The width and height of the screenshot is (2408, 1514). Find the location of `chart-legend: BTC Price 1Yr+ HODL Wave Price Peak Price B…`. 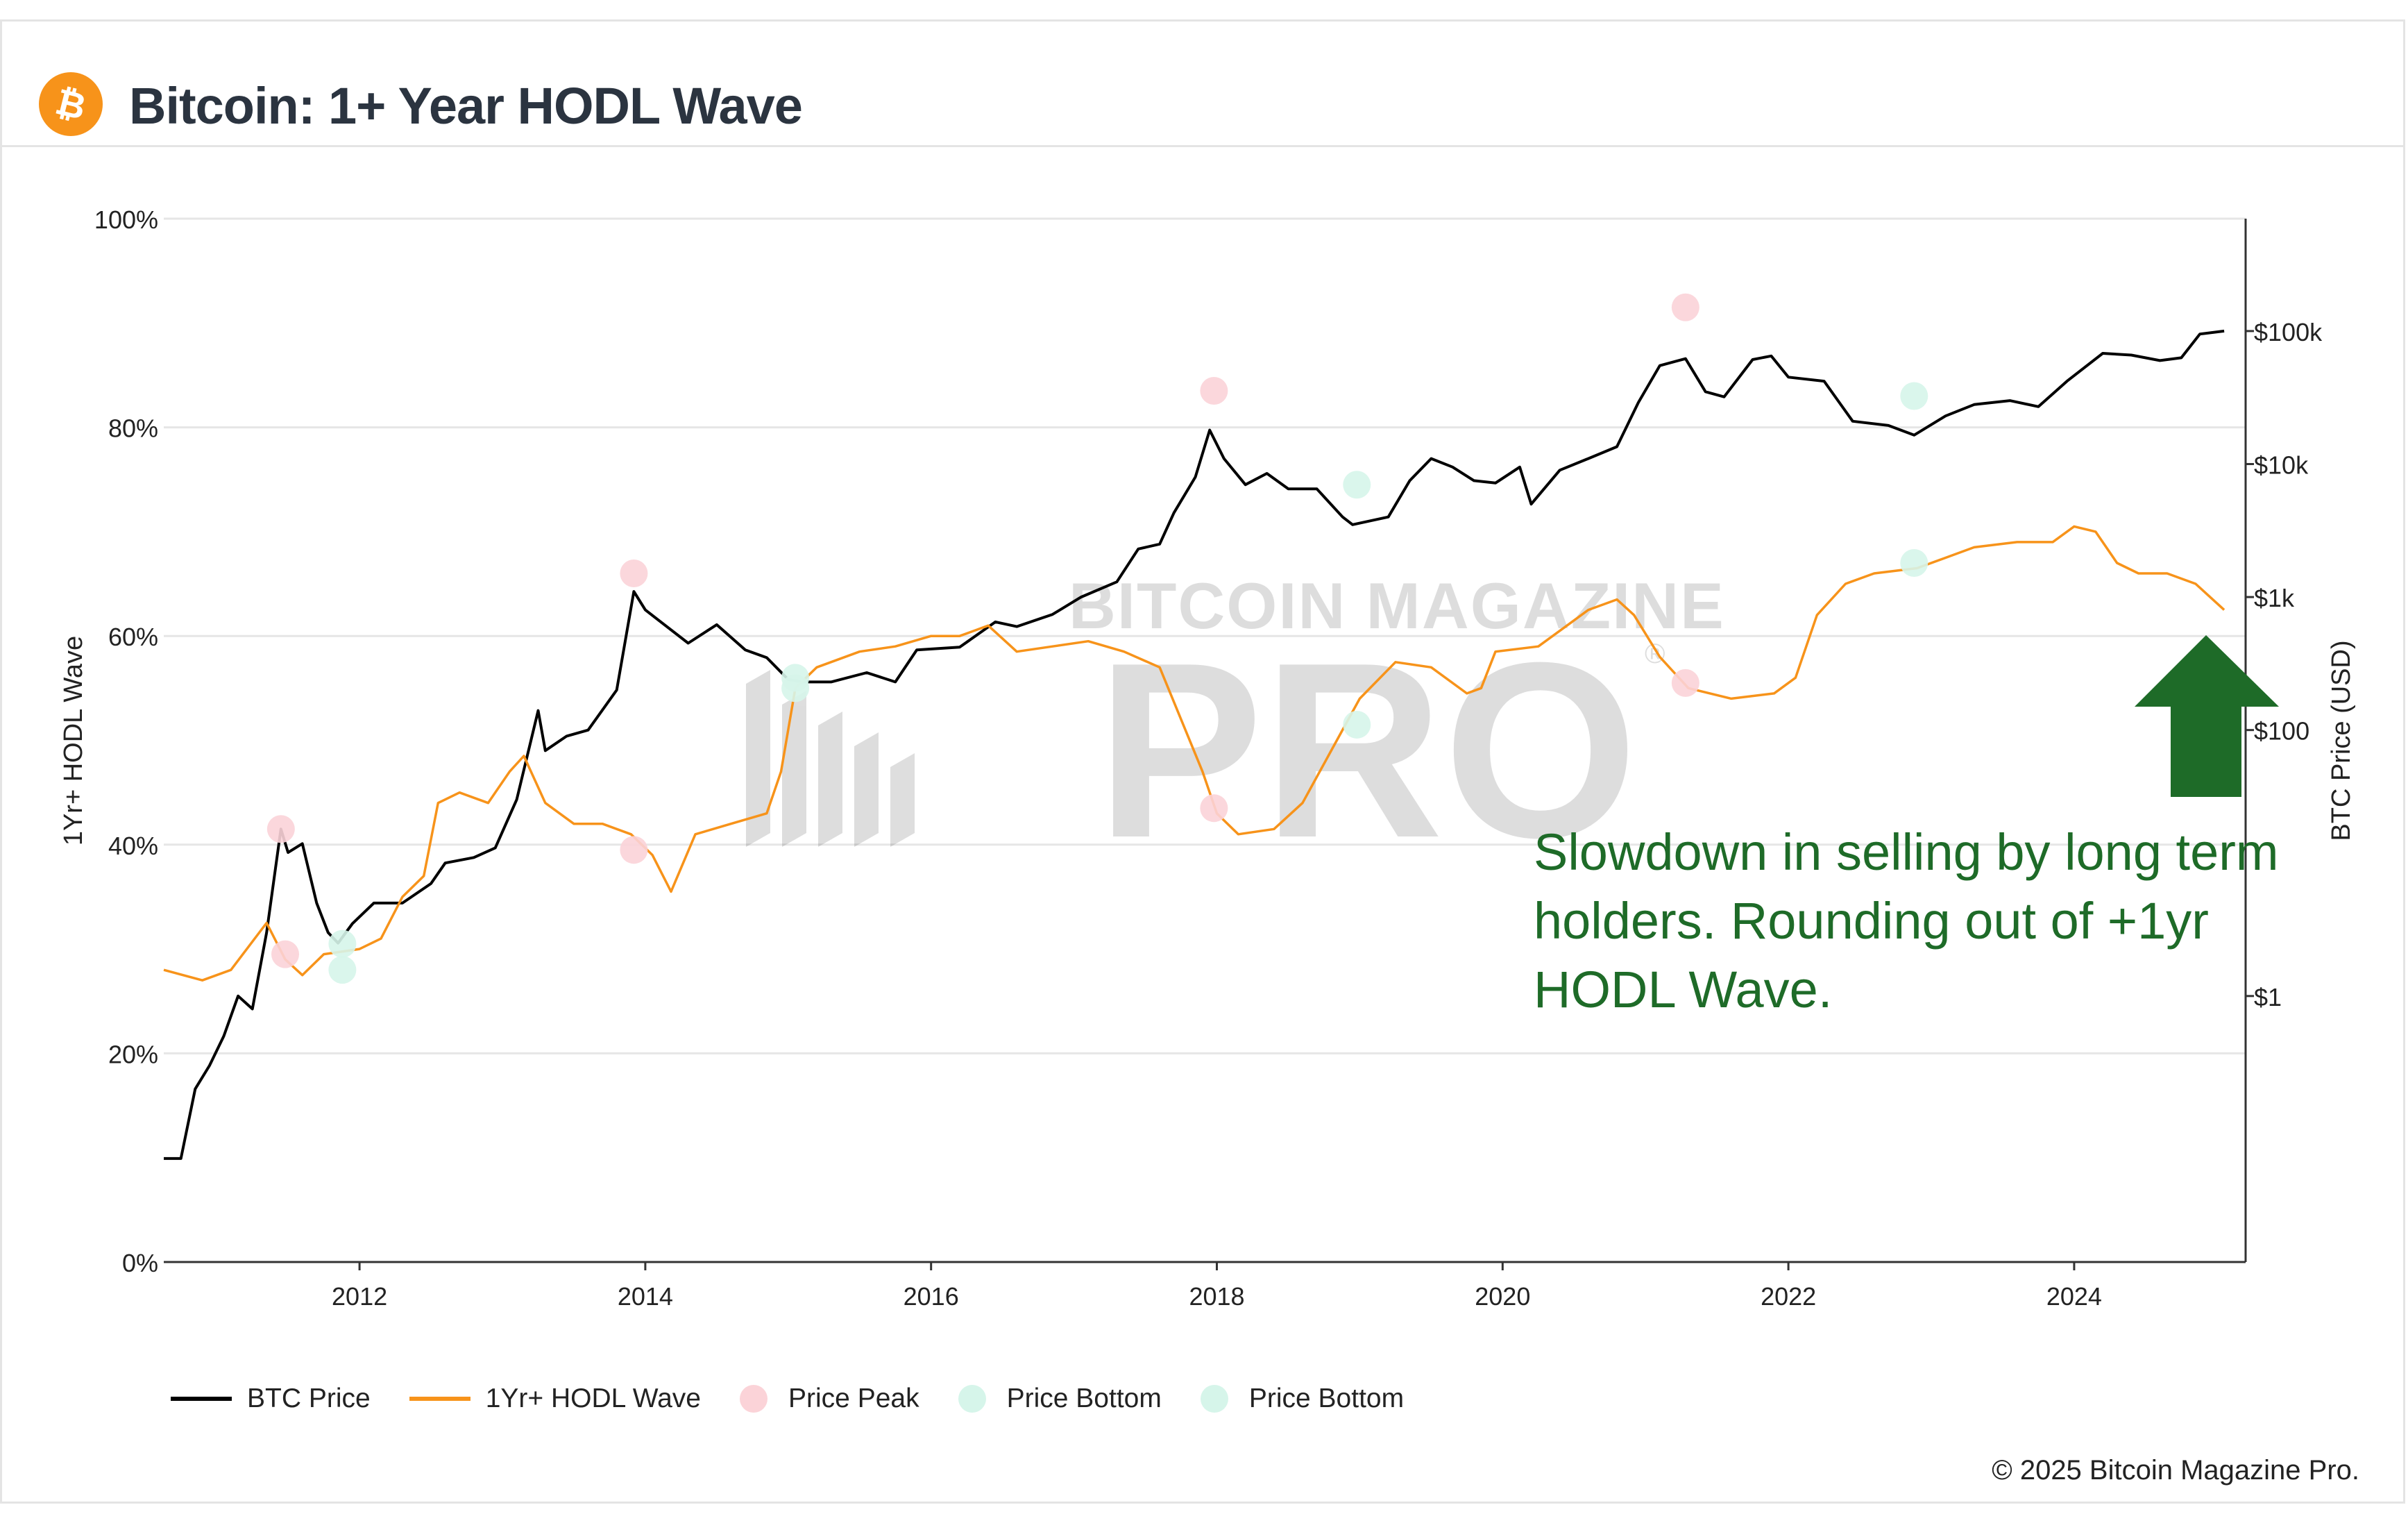

chart-legend: BTC Price 1Yr+ HODL Wave Price Peak Price B… is located at coordinates (807, 1399).